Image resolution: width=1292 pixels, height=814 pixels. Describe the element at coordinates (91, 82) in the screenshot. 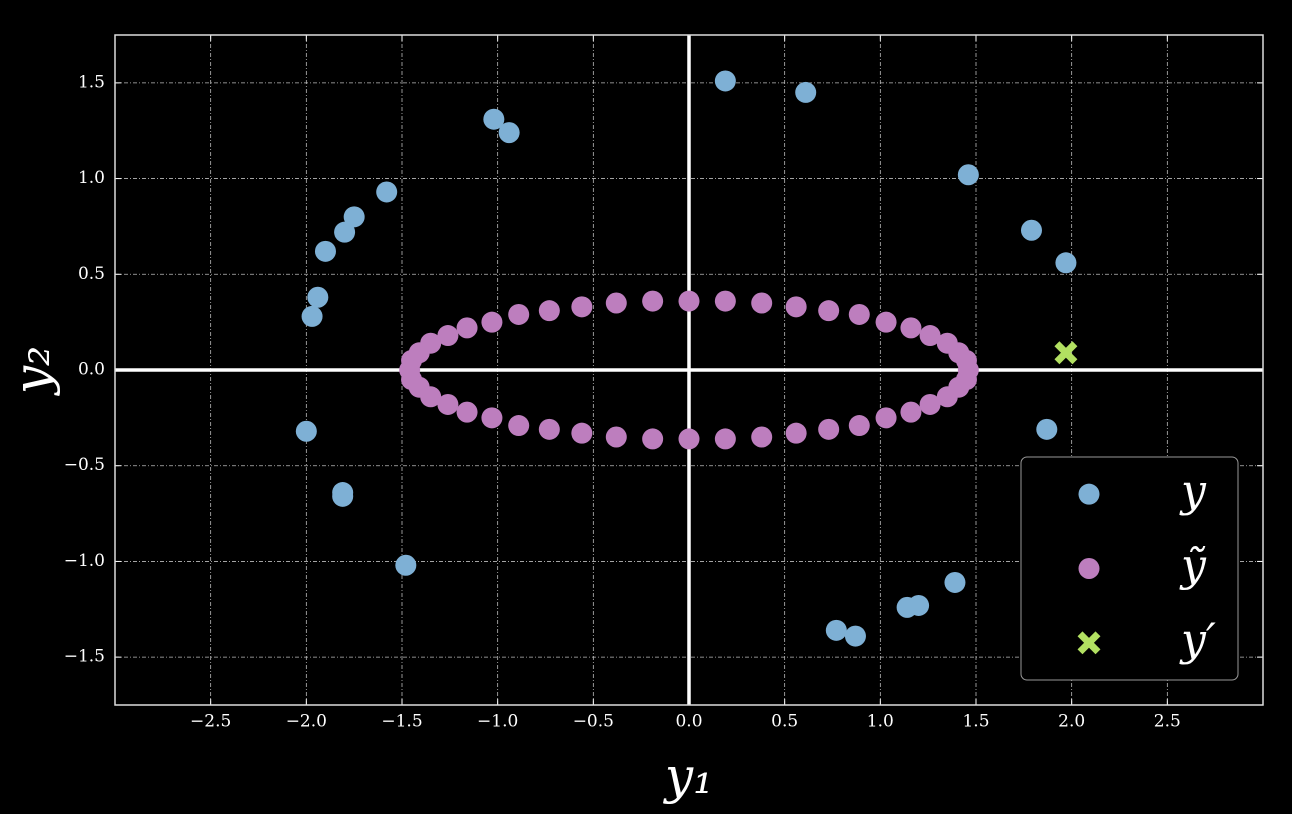

I see `y-tick-label: 1.5` at that location.